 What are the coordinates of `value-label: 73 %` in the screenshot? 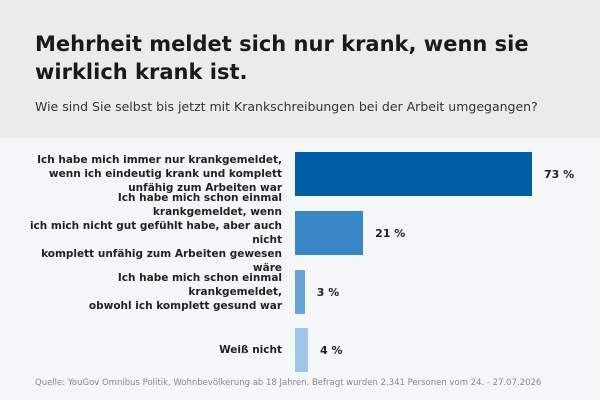 It's located at (559, 174).